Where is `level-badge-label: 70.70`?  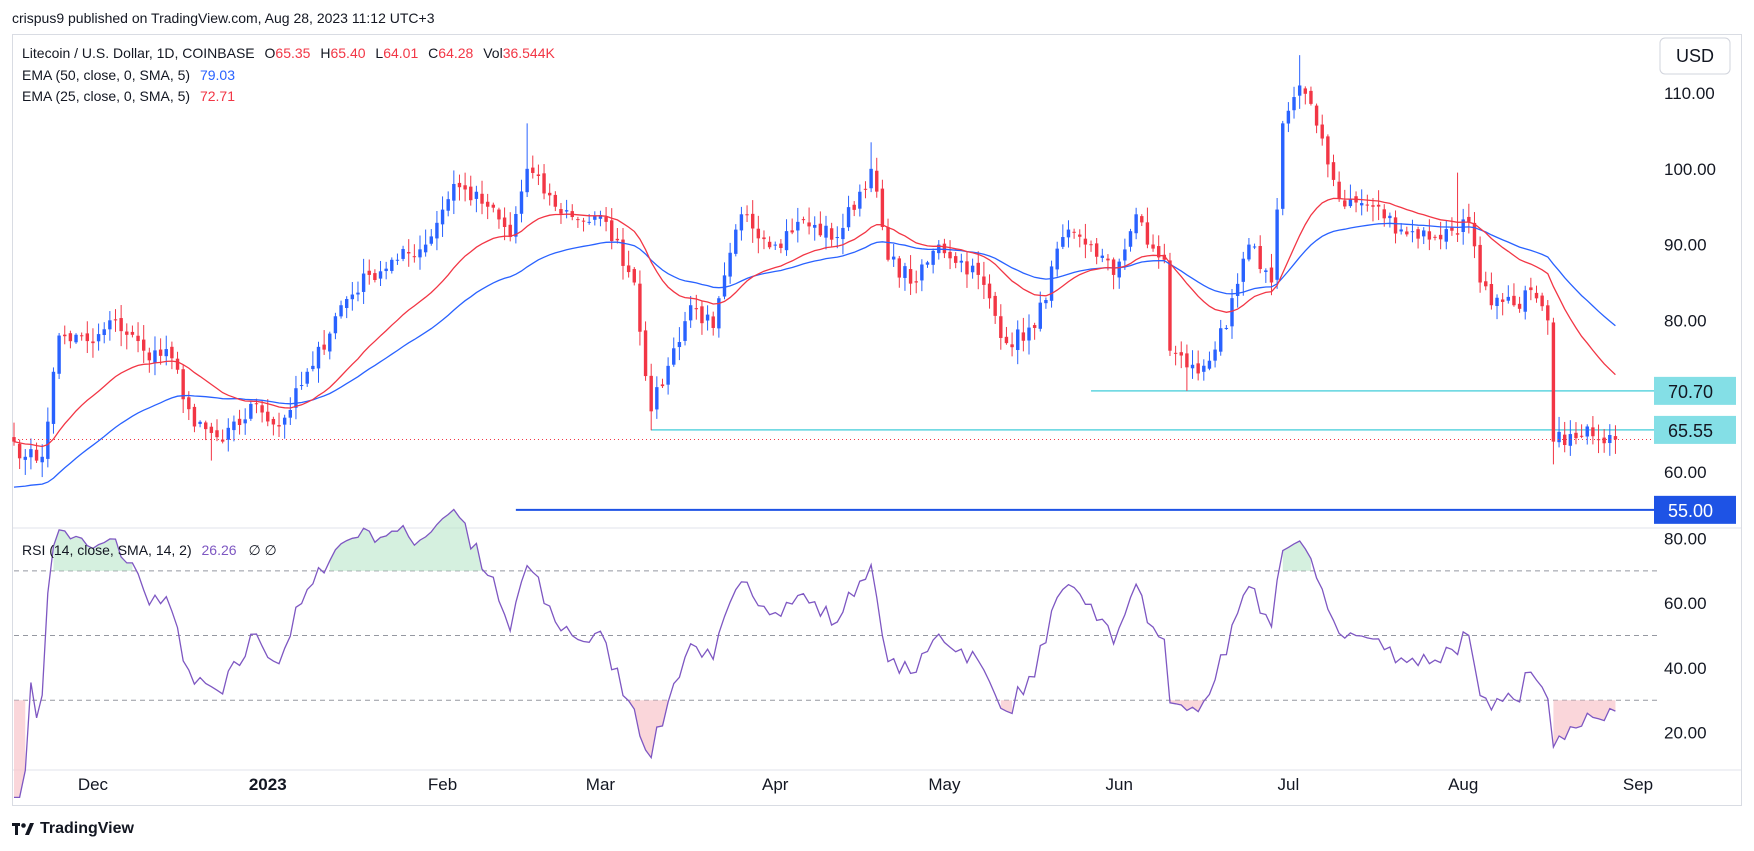 level-badge-label: 70.70 is located at coordinates (1690, 392).